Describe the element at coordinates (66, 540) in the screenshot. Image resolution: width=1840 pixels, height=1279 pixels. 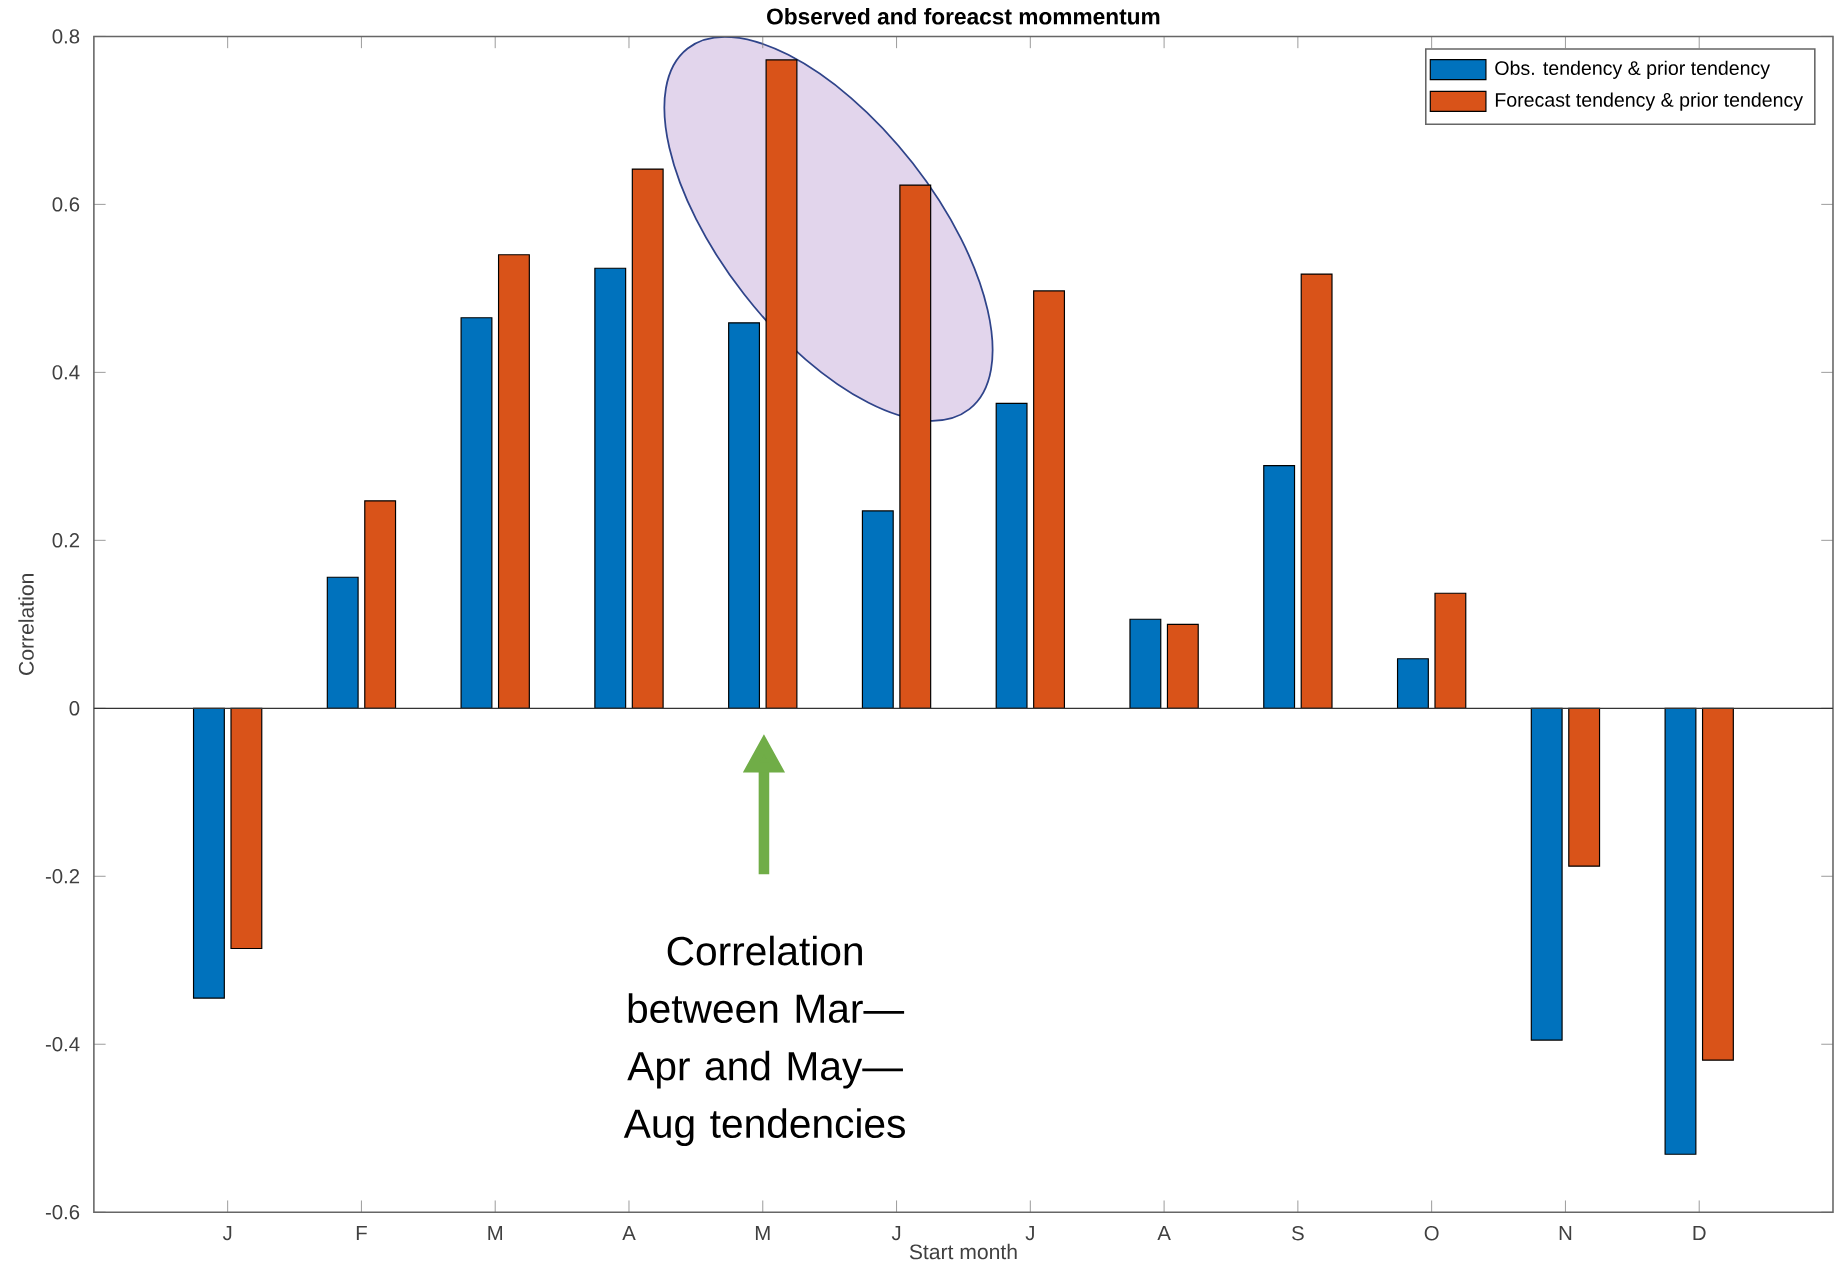
I see `y-tick-label: 0.2` at that location.